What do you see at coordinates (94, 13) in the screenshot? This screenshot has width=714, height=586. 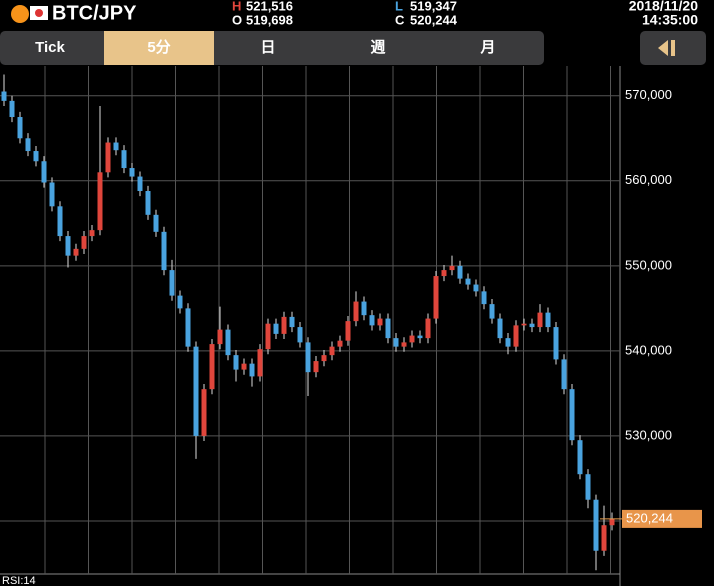 I see `symbol: BTC/JPY` at bounding box center [94, 13].